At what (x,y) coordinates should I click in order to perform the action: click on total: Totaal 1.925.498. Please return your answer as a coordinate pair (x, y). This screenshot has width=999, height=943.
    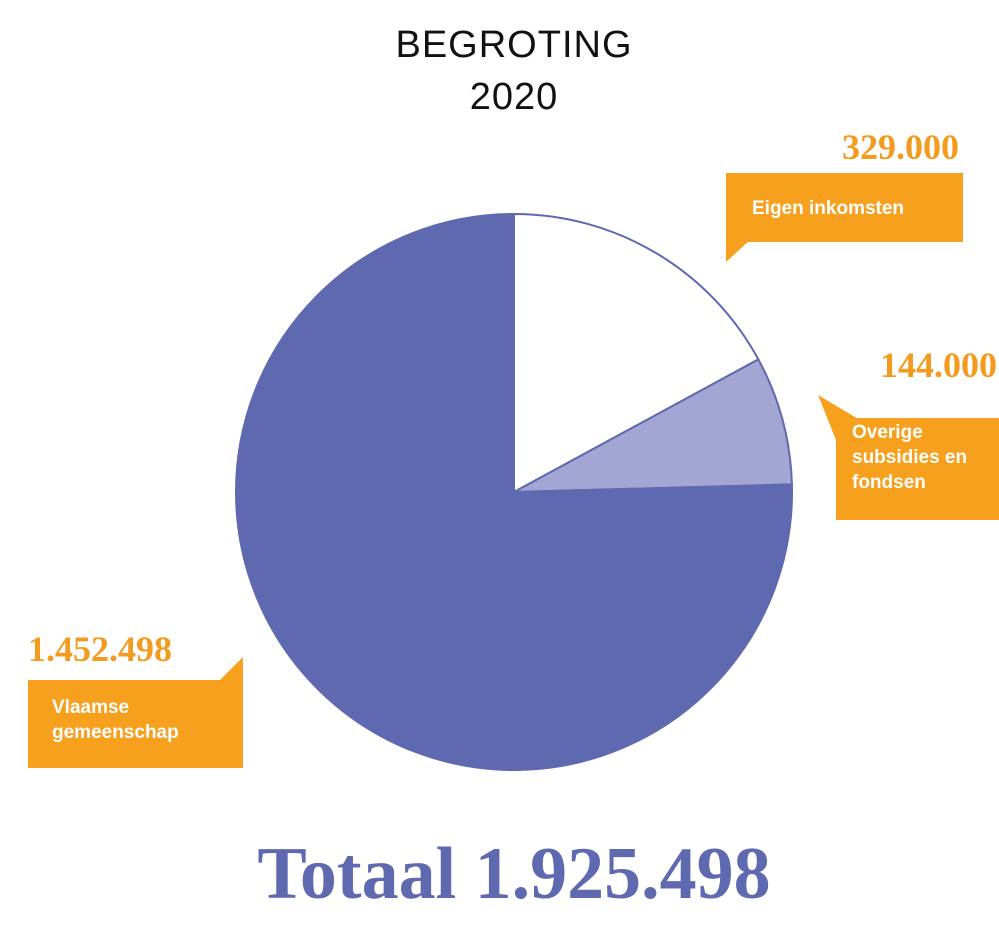
    Looking at the image, I should click on (514, 874).